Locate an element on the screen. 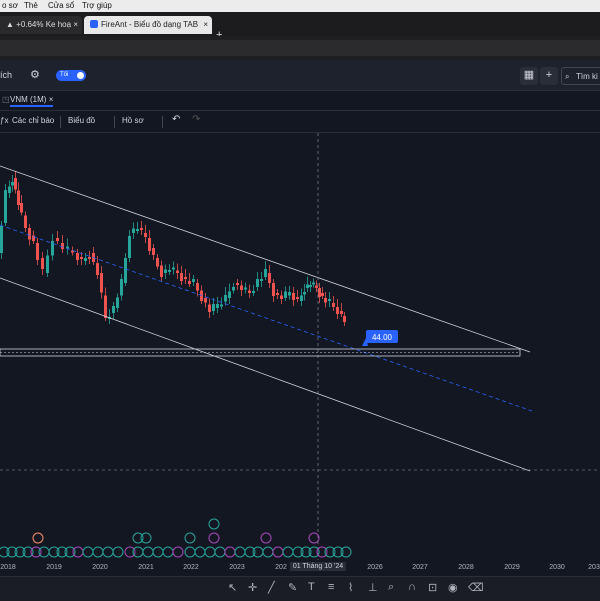 The width and height of the screenshot is (600, 601). profile-button: Hồ sơ is located at coordinates (133, 120).